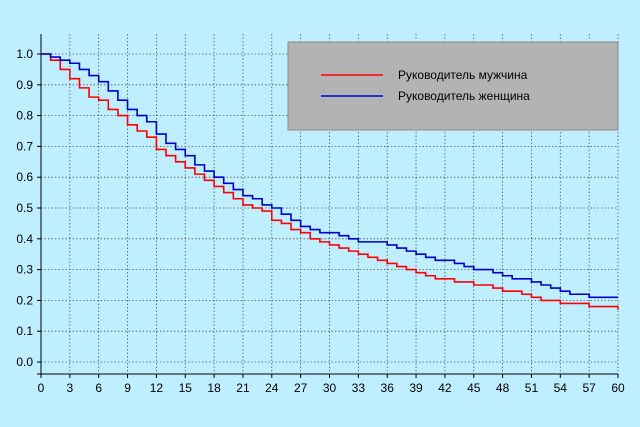 The width and height of the screenshot is (640, 427). Describe the element at coordinates (24, 208) in the screenshot. I see `y-tick-label-5: 0.5` at that location.